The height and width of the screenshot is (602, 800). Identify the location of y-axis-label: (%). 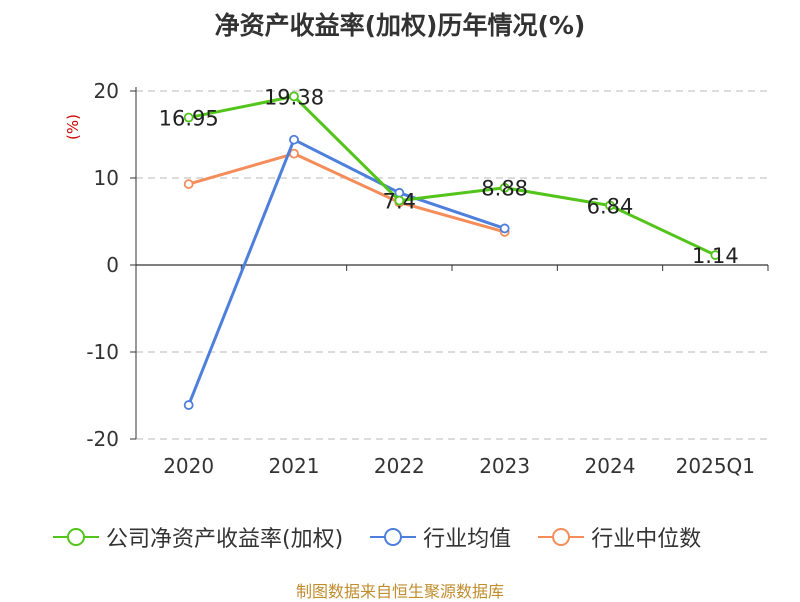
(73, 127).